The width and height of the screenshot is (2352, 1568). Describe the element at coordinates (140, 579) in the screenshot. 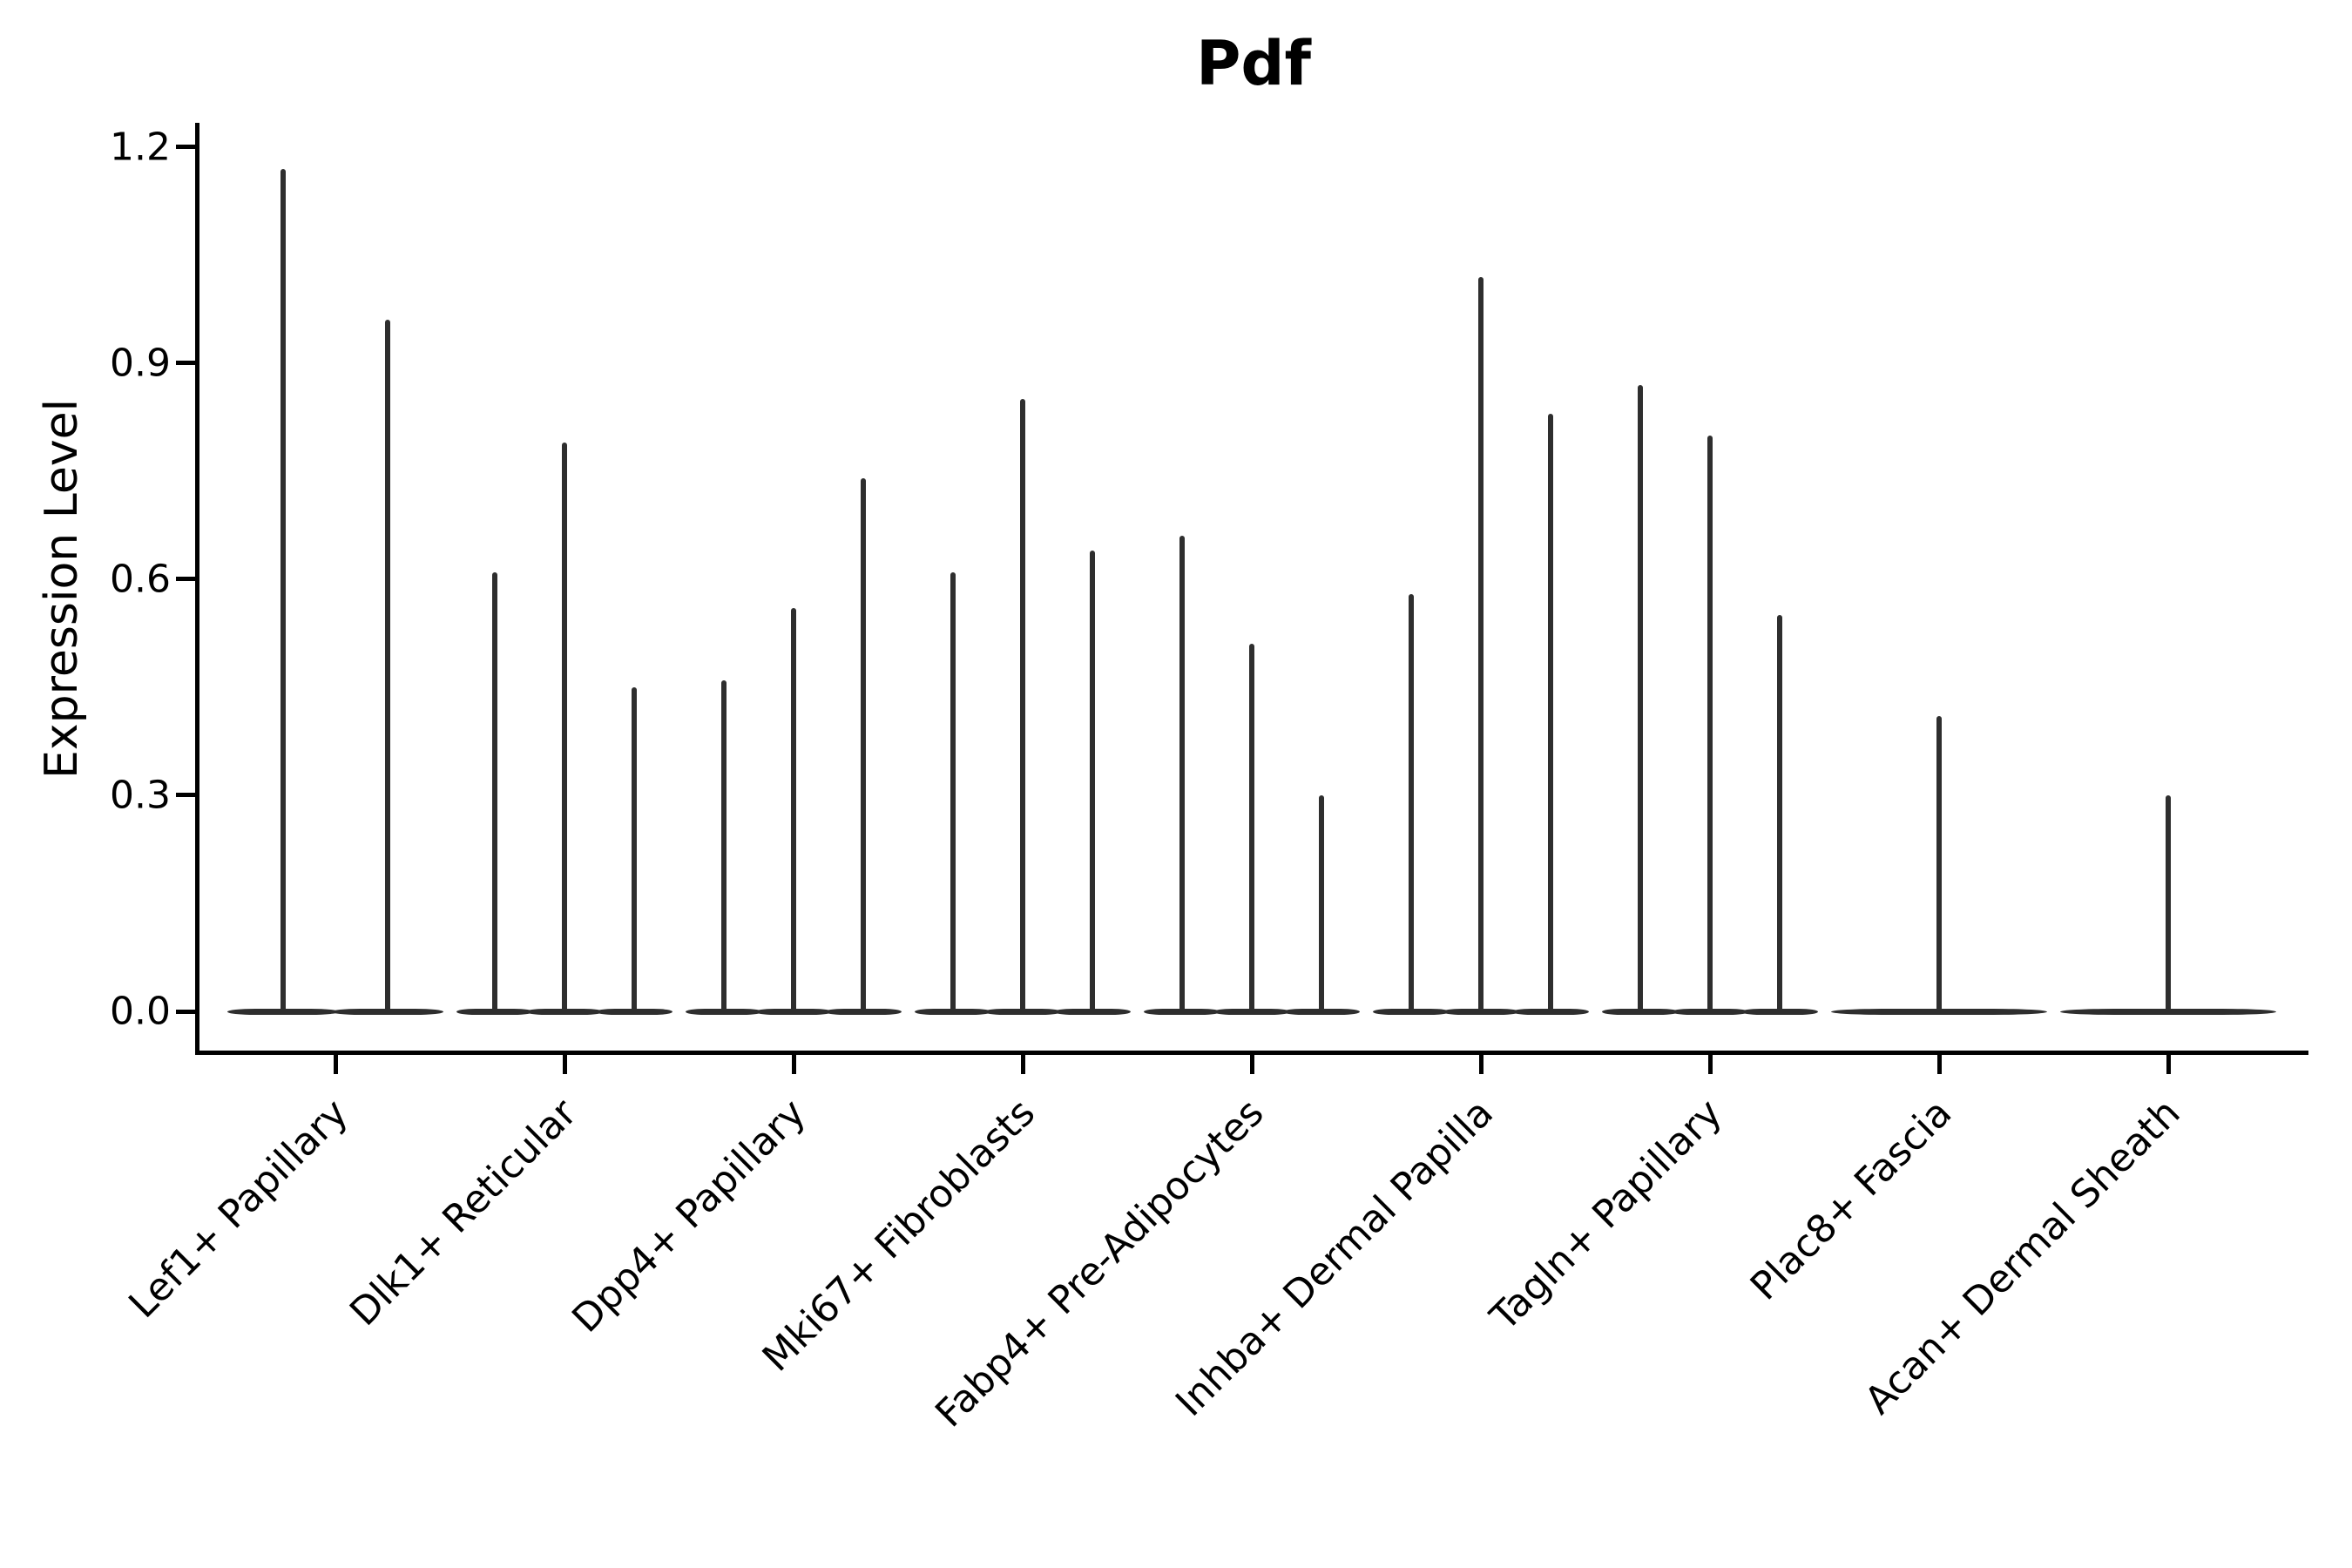

I see `y-tick-label: 0.6` at that location.